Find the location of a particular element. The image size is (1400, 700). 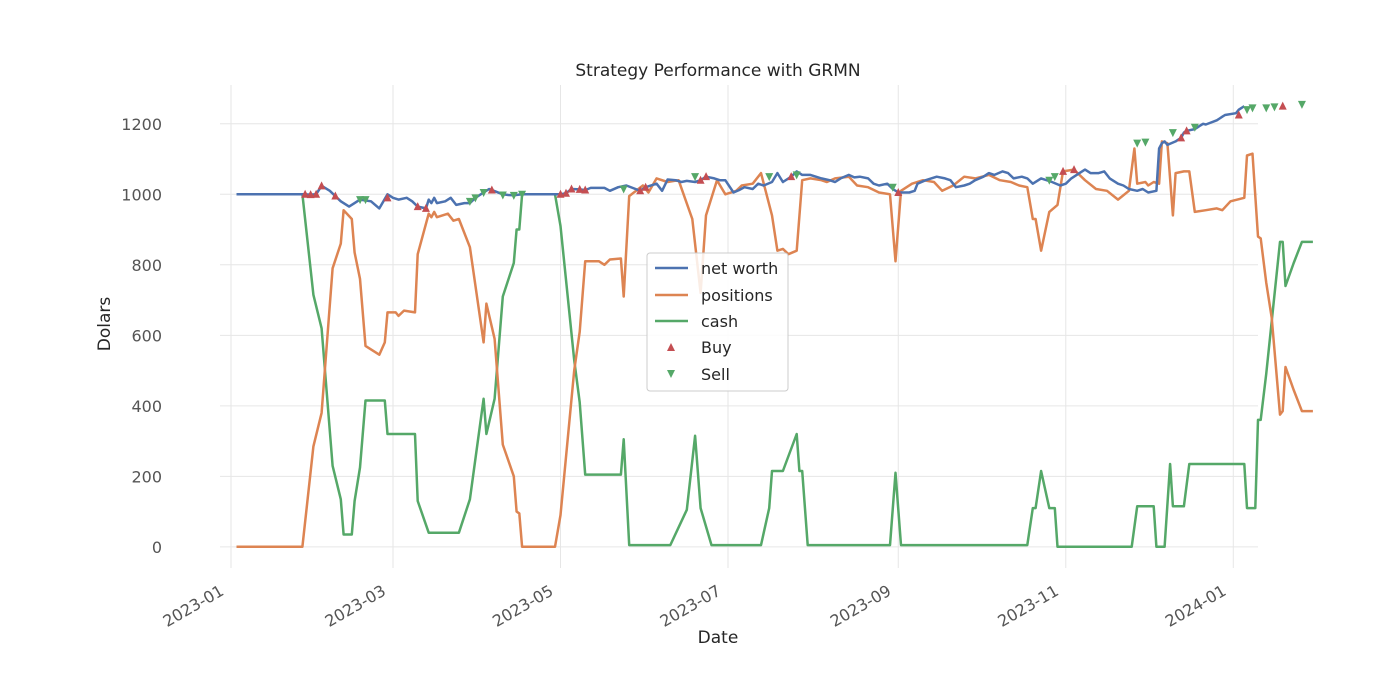

net-worth-line is located at coordinates (740, 157).